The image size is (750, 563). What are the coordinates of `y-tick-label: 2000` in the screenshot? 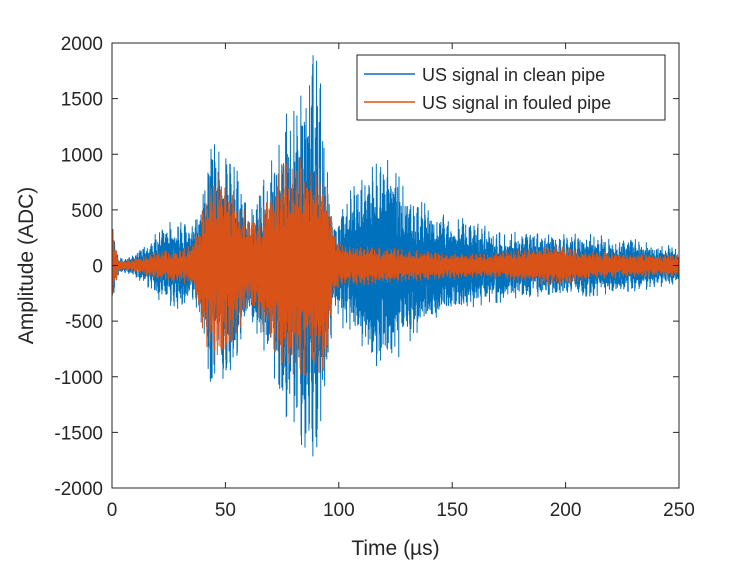 It's located at (82, 44).